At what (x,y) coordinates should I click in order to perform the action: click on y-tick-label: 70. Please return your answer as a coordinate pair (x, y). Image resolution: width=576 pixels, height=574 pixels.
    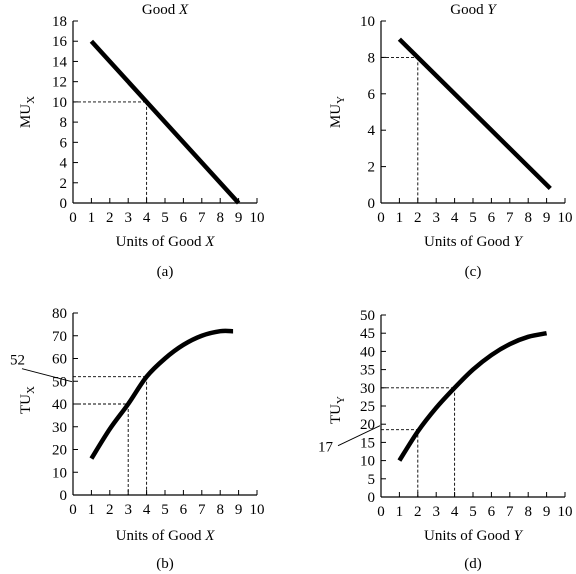
    Looking at the image, I should click on (59, 337).